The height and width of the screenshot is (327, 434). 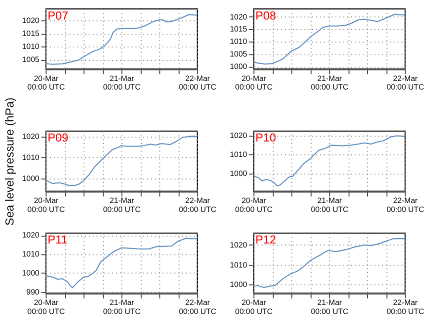 I want to click on chart-title: P09, so click(x=58, y=138).